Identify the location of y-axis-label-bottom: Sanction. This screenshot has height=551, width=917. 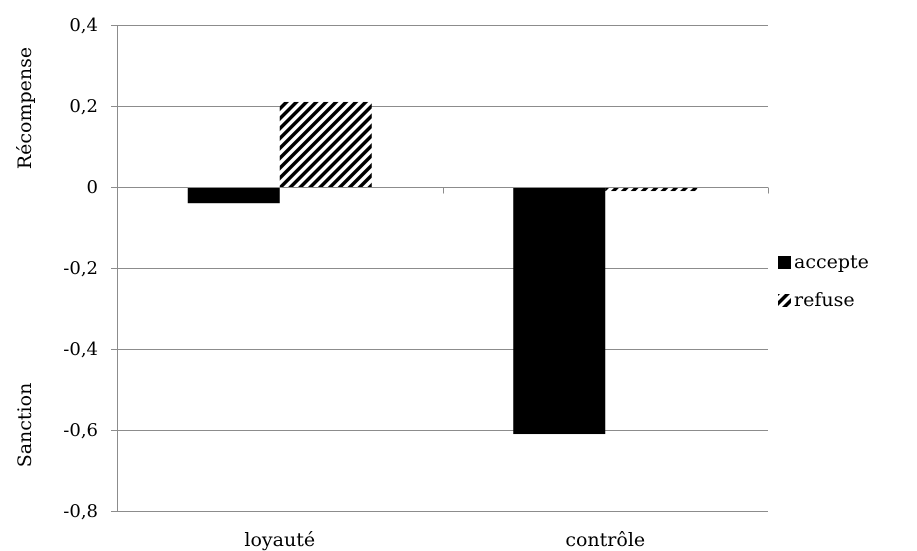
(25, 425).